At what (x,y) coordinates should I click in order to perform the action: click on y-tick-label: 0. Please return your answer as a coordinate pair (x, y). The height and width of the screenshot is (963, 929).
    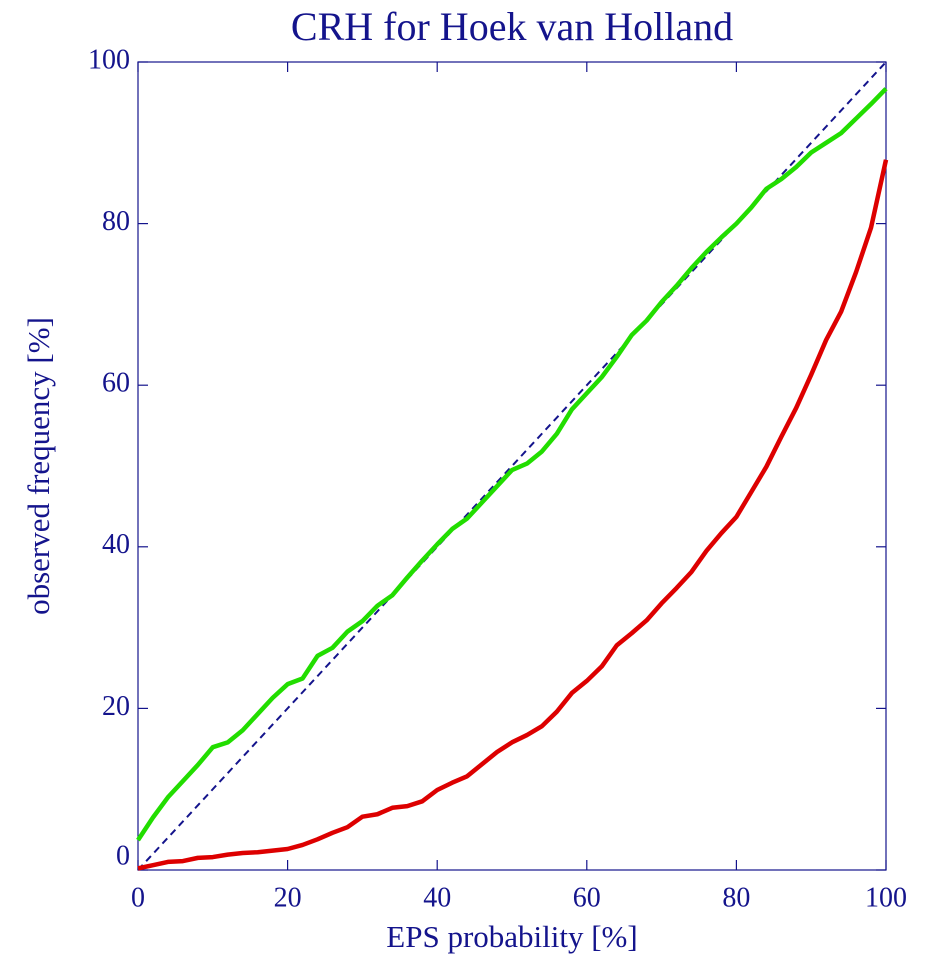
    Looking at the image, I should click on (123, 855).